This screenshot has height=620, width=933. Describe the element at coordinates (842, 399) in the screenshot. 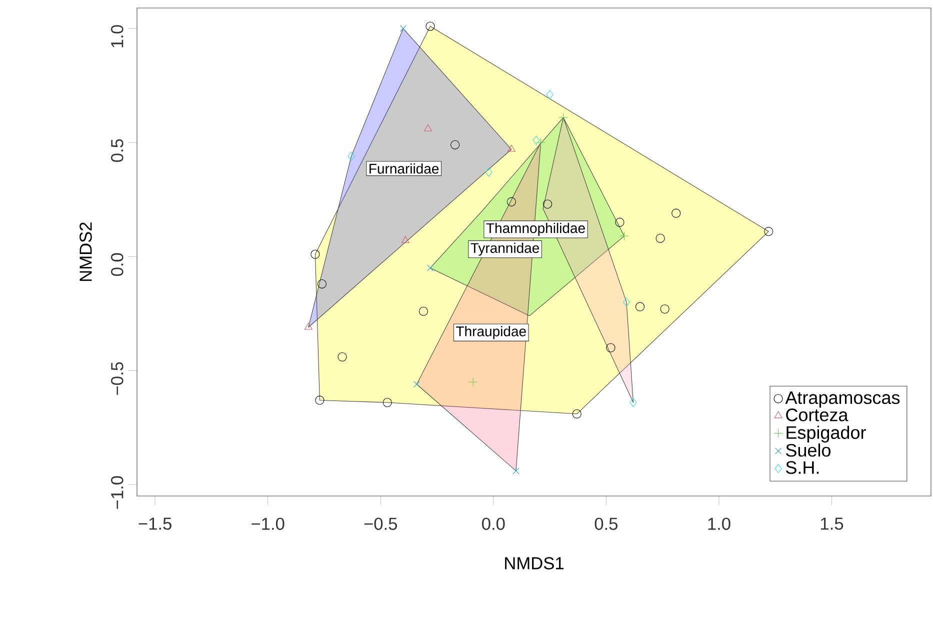

I see `legend-label: Atrapamoscas` at that location.